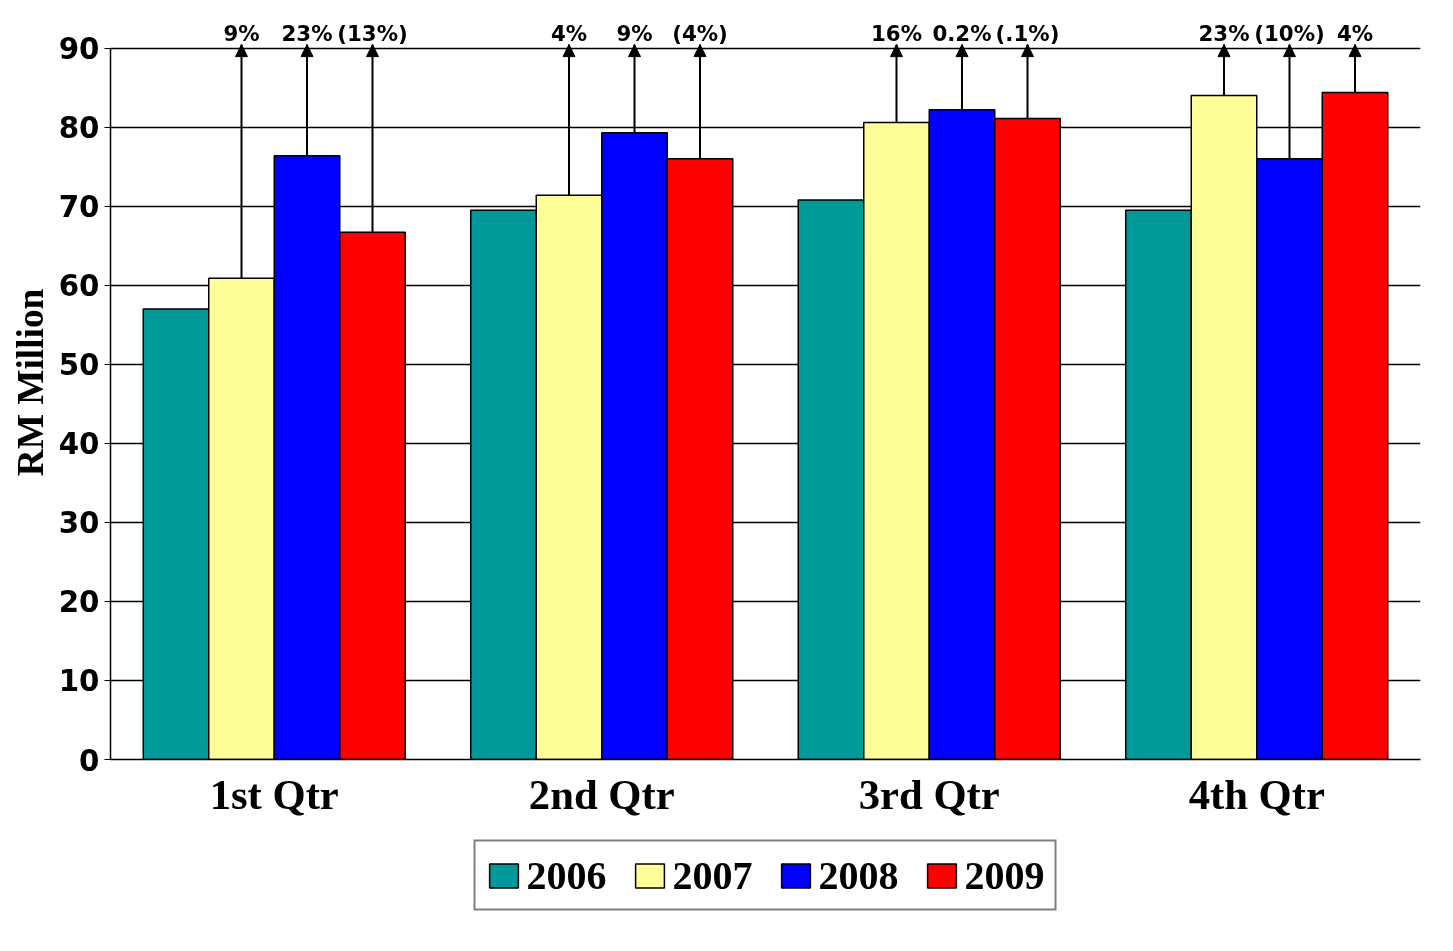 The image size is (1453, 951). Describe the element at coordinates (79, 602) in the screenshot. I see `y-tick-label: 20` at that location.